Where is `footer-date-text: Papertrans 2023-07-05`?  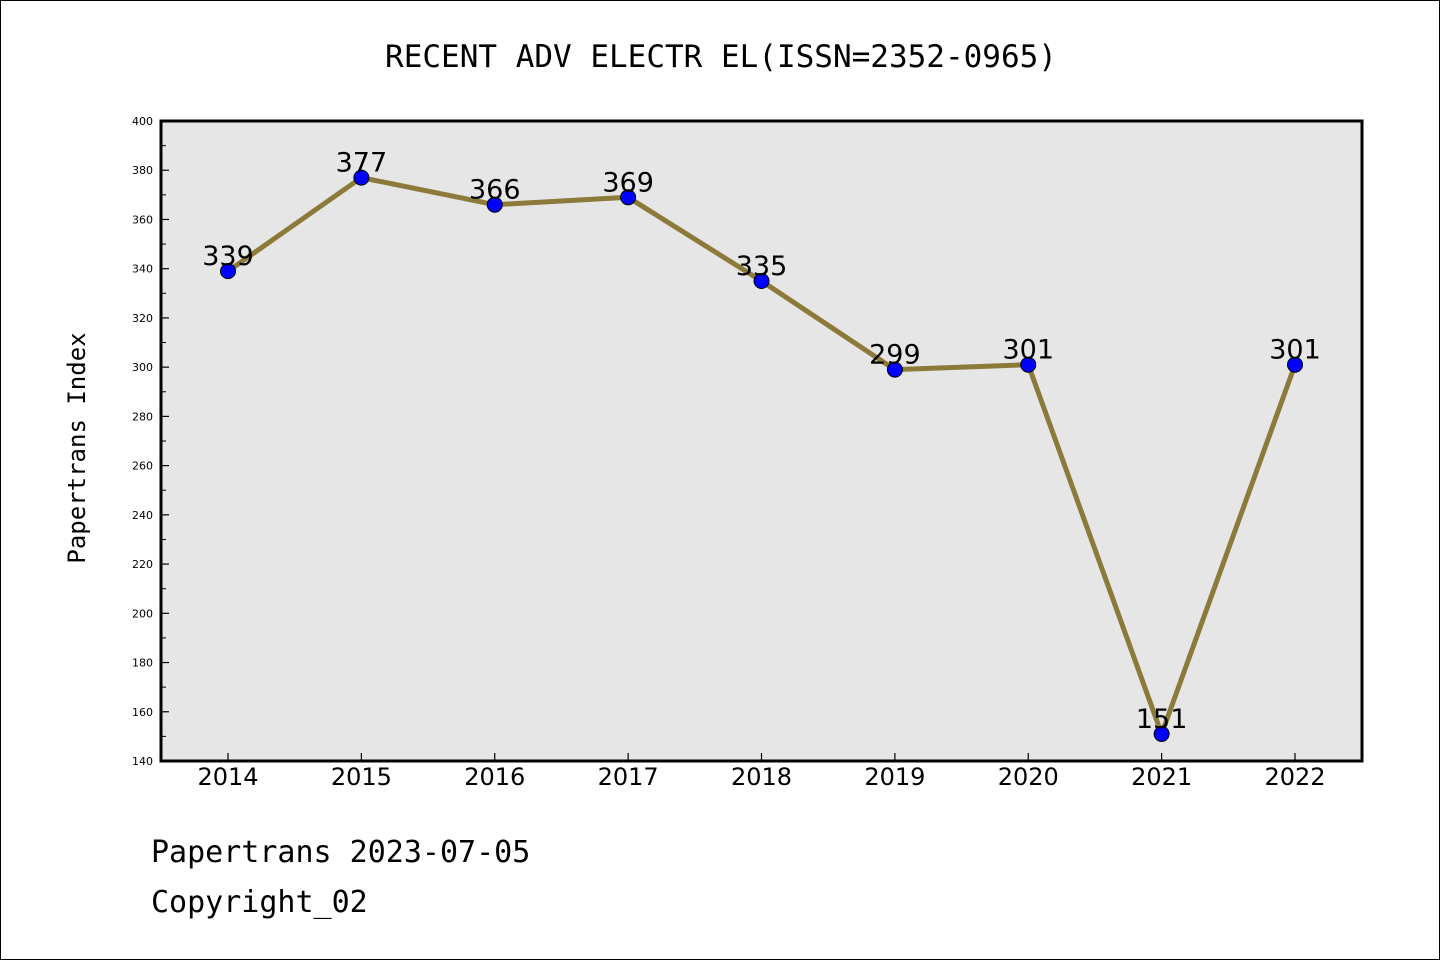 footer-date-text: Papertrans 2023-07-05 is located at coordinates (341, 852).